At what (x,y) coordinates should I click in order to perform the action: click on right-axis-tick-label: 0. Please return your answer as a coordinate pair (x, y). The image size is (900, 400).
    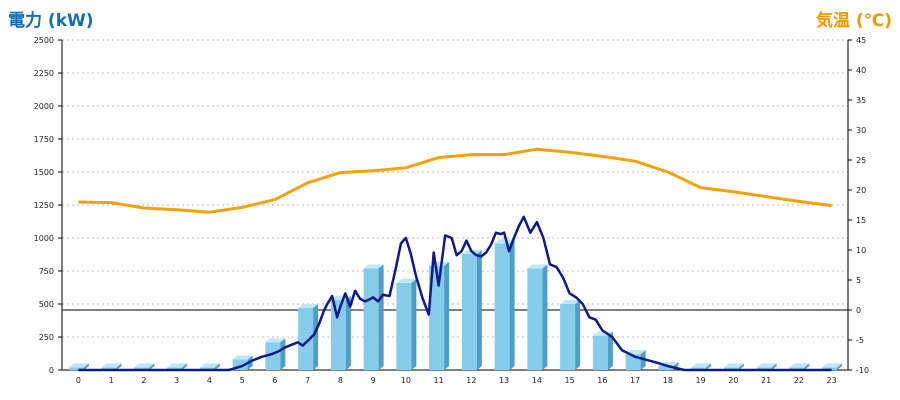
    Looking at the image, I should click on (858, 310).